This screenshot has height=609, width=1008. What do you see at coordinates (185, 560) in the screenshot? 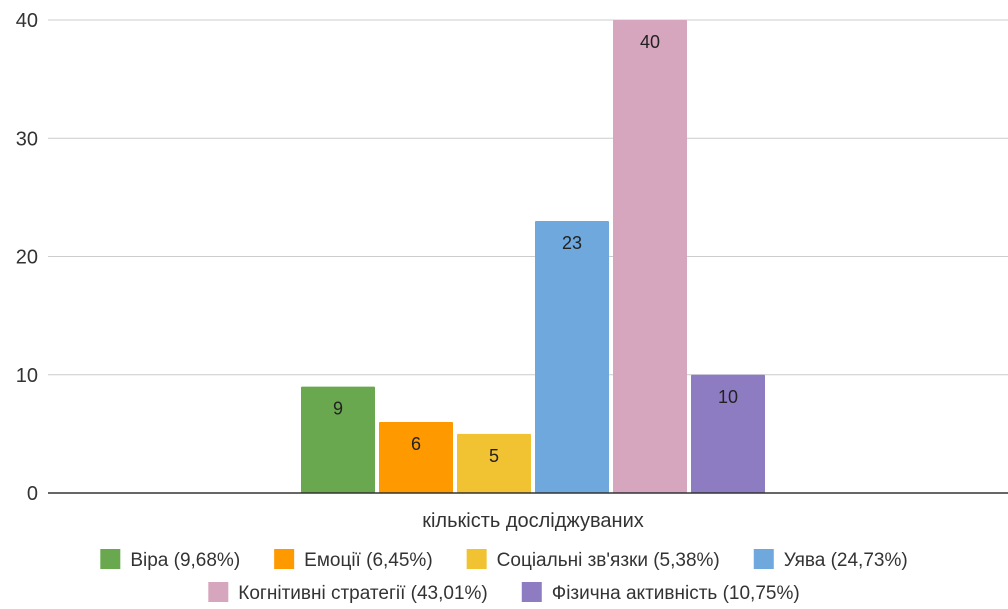
I see `legend-label: Віра (9,68%)` at bounding box center [185, 560].